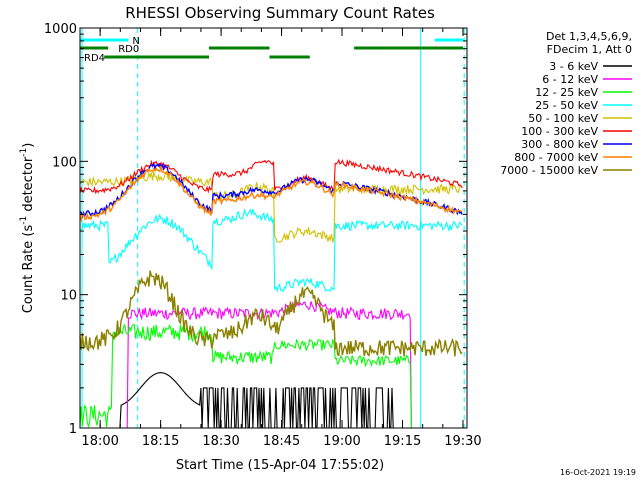  Describe the element at coordinates (24, 220) in the screenshot. I see `y-axis-label-exponent-1: -1` at that location.